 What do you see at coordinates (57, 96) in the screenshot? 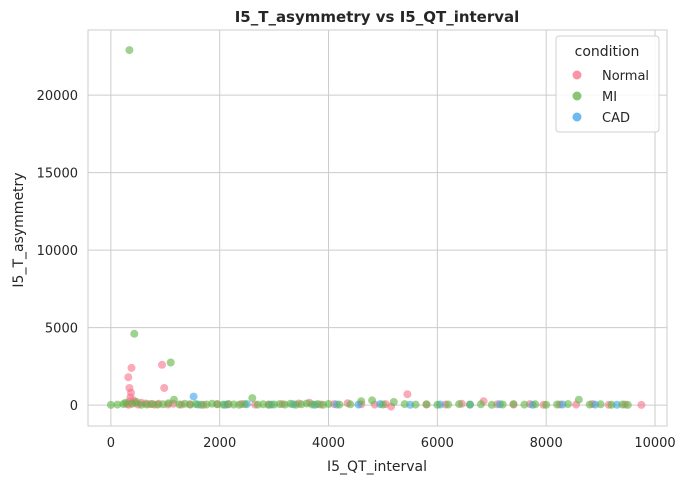
I see `y-tick-label: 20000` at bounding box center [57, 96].